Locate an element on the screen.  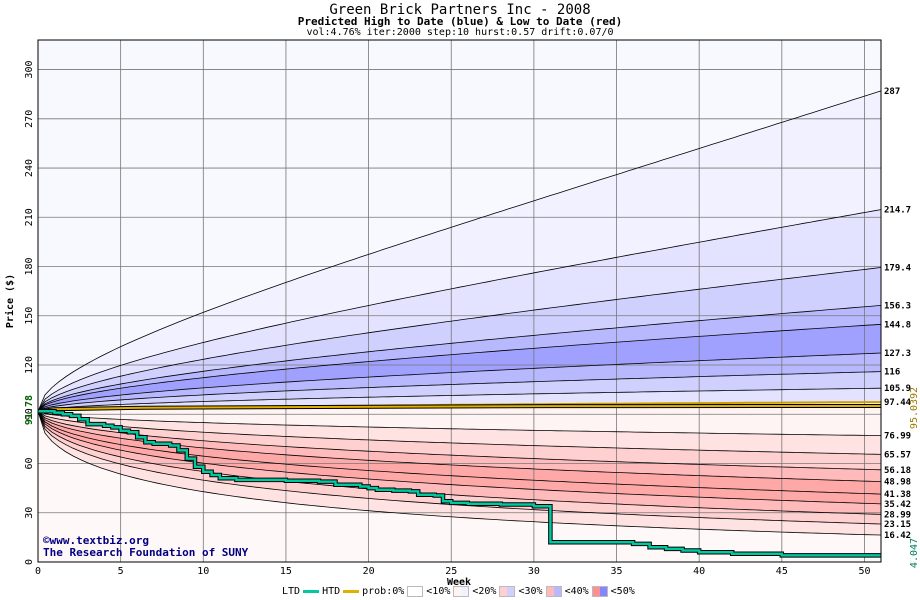
x-tick-0: 0 is located at coordinates (38, 571).